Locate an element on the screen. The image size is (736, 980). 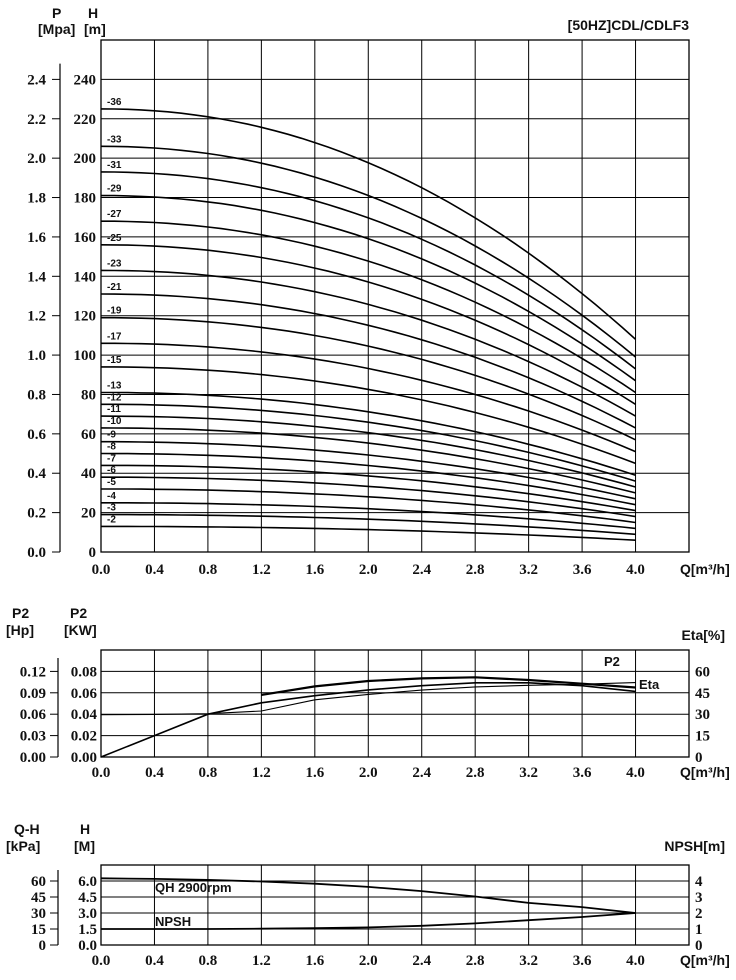
m-tick-label: 6.0 is located at coordinates (87, 882).